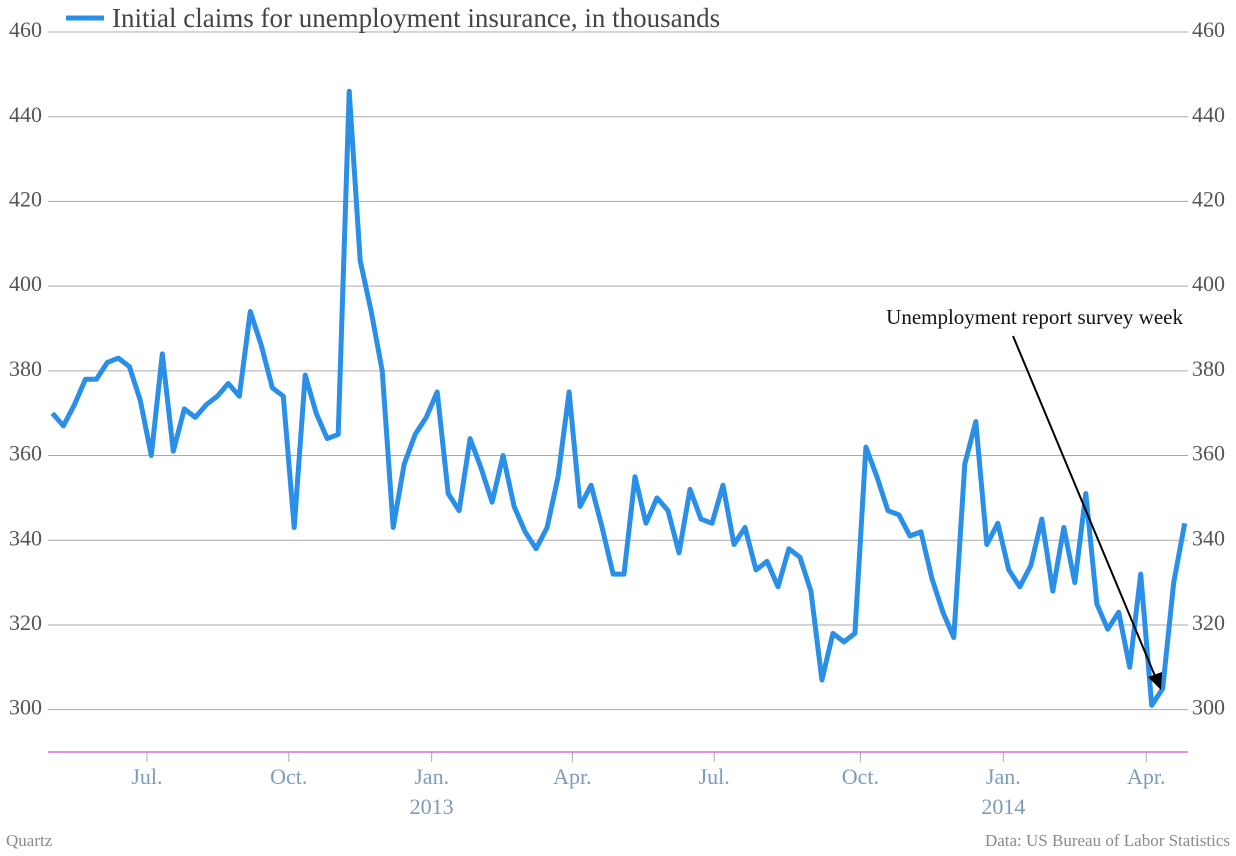  What do you see at coordinates (1208, 283) in the screenshot?
I see `y-tick-label-right: 400` at bounding box center [1208, 283].